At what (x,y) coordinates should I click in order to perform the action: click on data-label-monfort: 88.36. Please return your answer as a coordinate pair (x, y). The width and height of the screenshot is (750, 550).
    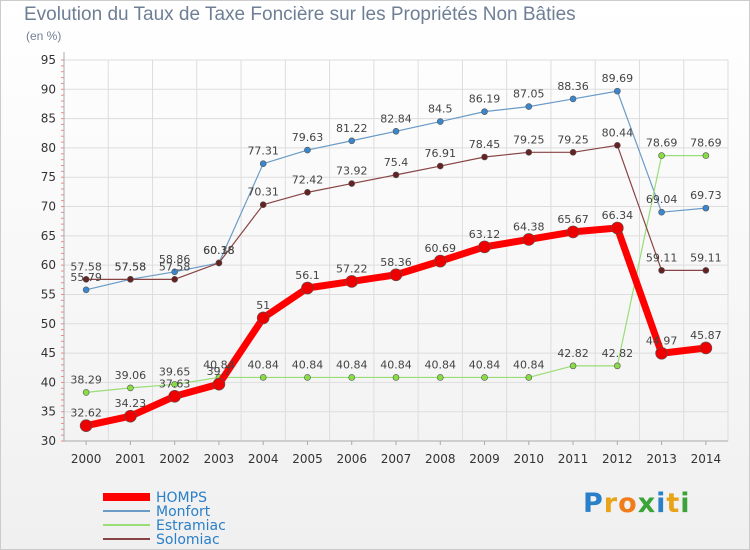
    Looking at the image, I should click on (573, 86).